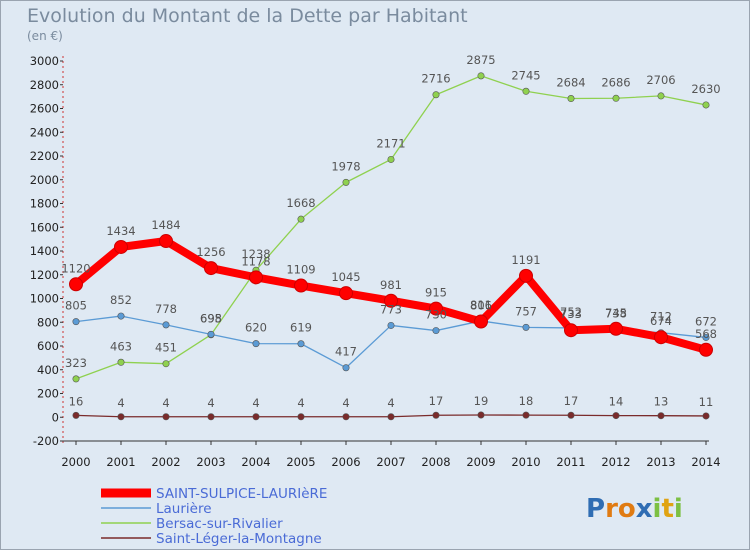 The height and width of the screenshot is (550, 750). Describe the element at coordinates (345, 462) in the screenshot. I see `x-tick-label: 2006` at that location.